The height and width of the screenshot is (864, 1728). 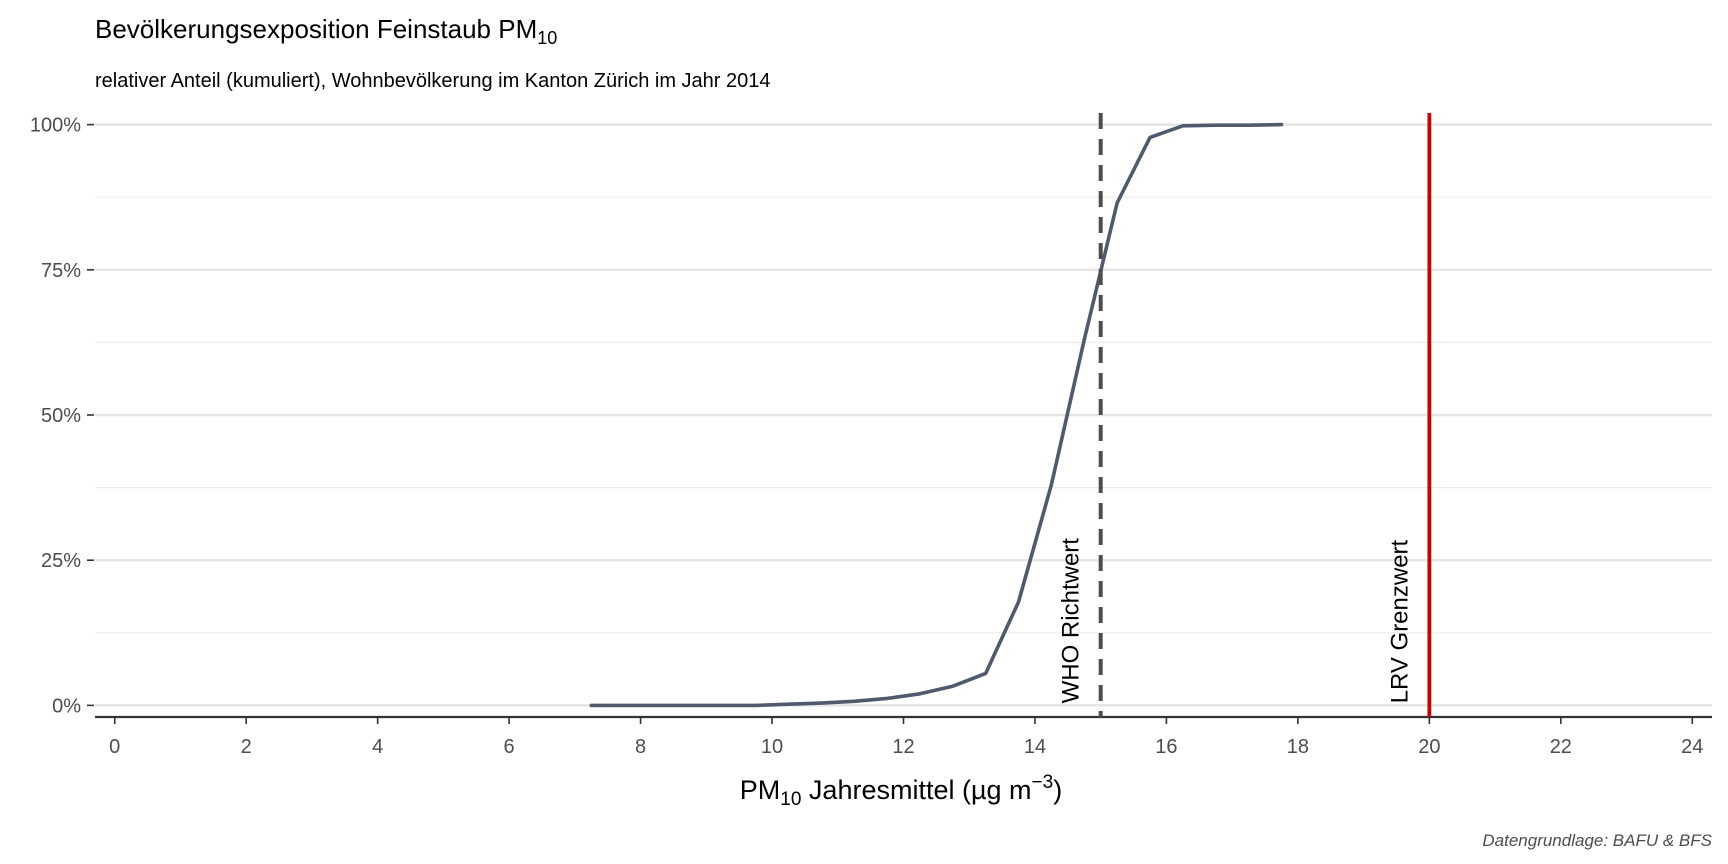 I want to click on x-tick-label-6: 12, so click(x=903, y=747).